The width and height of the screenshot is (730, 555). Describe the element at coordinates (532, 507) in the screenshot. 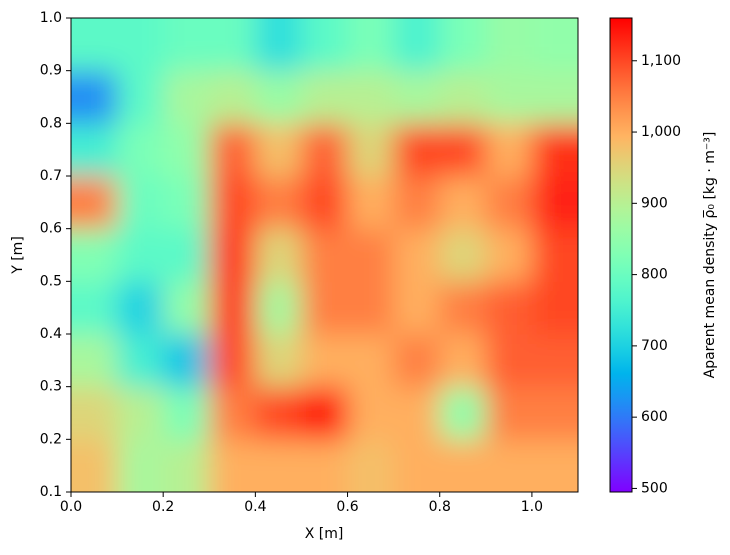

I see `x-tick-label: 1.0` at that location.